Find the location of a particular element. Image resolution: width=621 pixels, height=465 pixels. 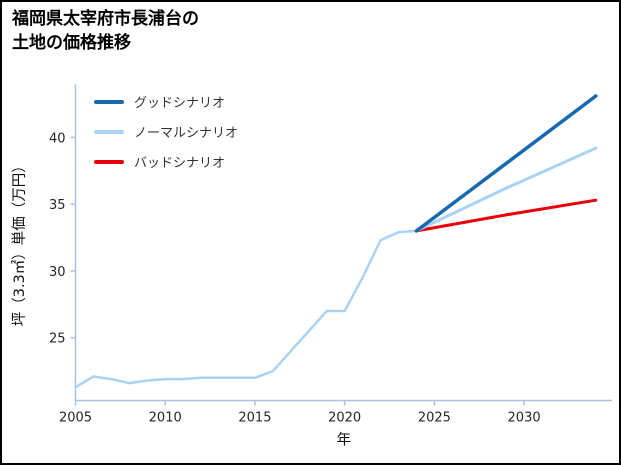

legend: グッドシナリオ ノーマルシナリオ バッドシナリオ is located at coordinates (166, 131).